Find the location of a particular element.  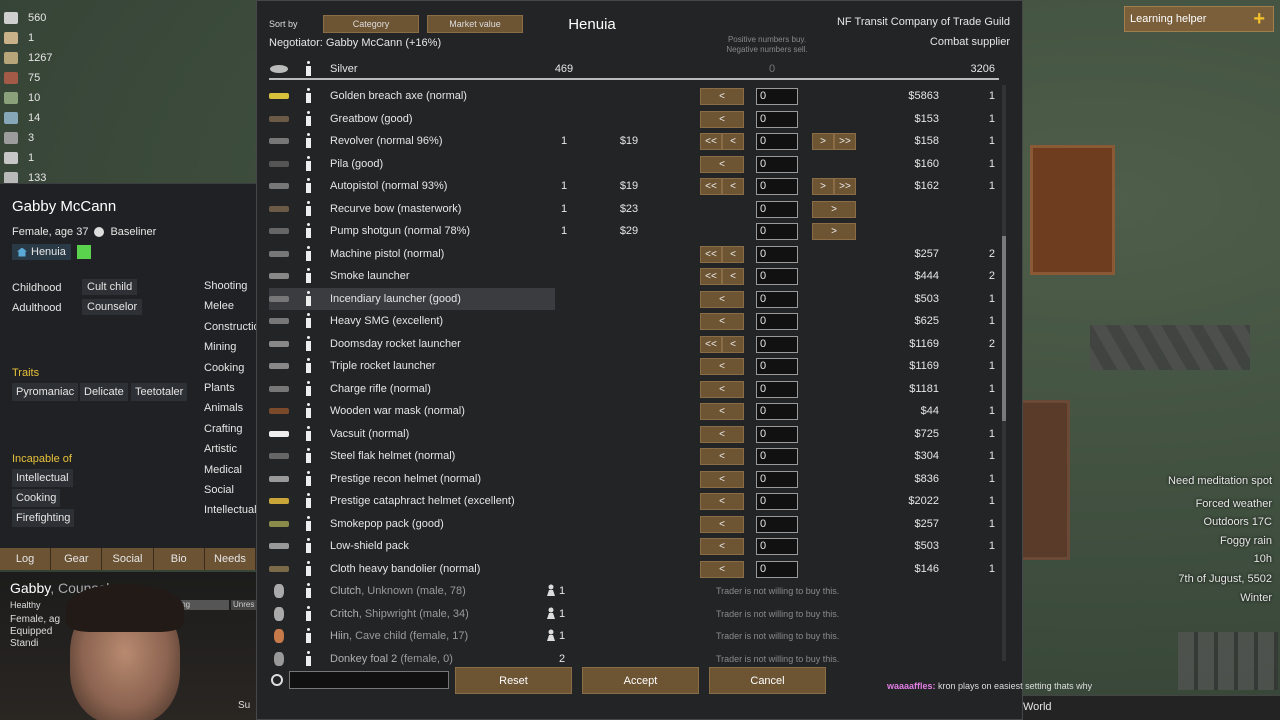

search-input is located at coordinates (369, 680).